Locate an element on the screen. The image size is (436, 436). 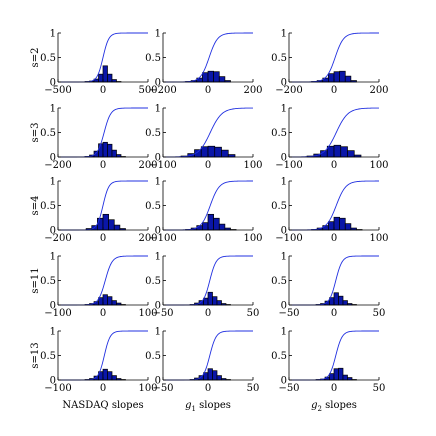
x-axis-label-sub: 2 is located at coordinates (319, 409).